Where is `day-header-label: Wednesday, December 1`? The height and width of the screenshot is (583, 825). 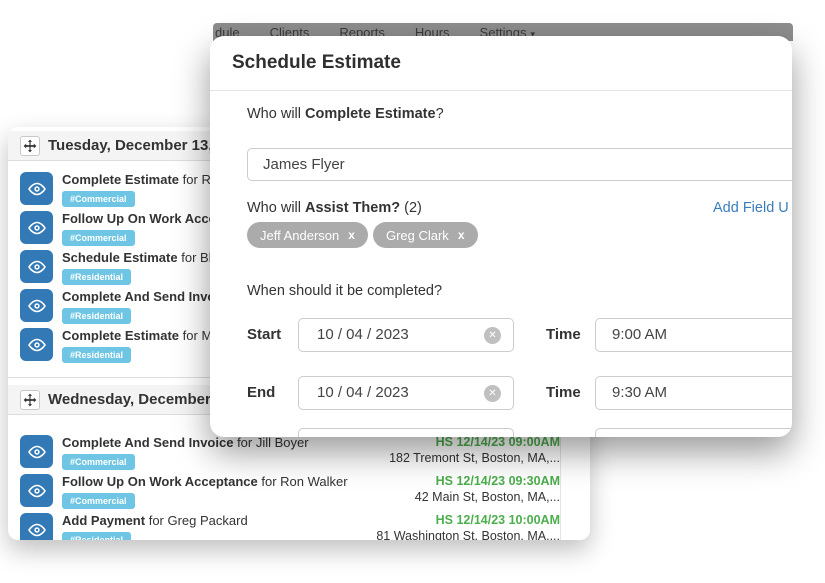
day-header-label: Wednesday, December 1 is located at coordinates (136, 399).